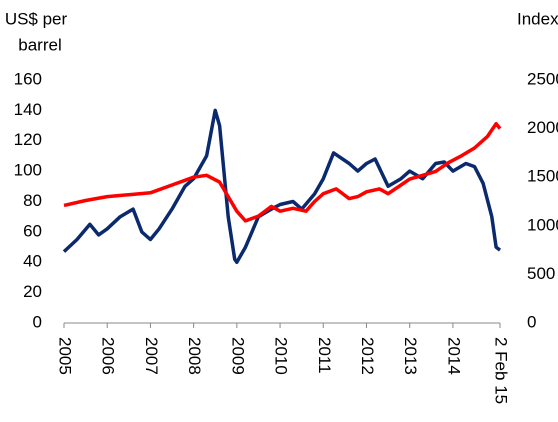 The width and height of the screenshot is (558, 422). I want to click on y-tick-label: 60, so click(32, 230).